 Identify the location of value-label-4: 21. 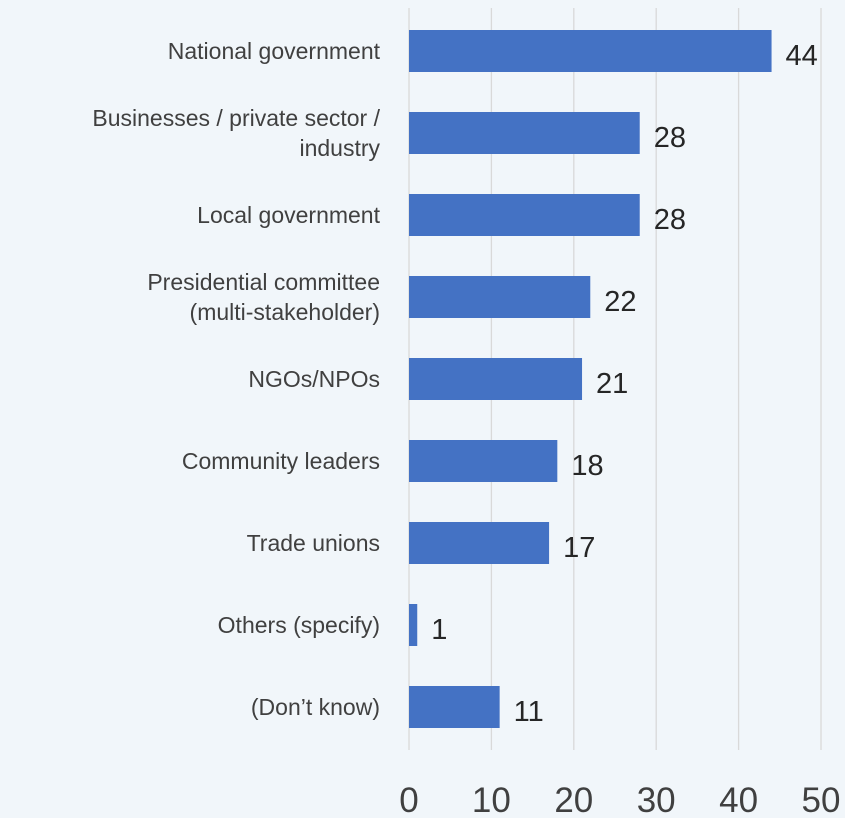
(612, 384).